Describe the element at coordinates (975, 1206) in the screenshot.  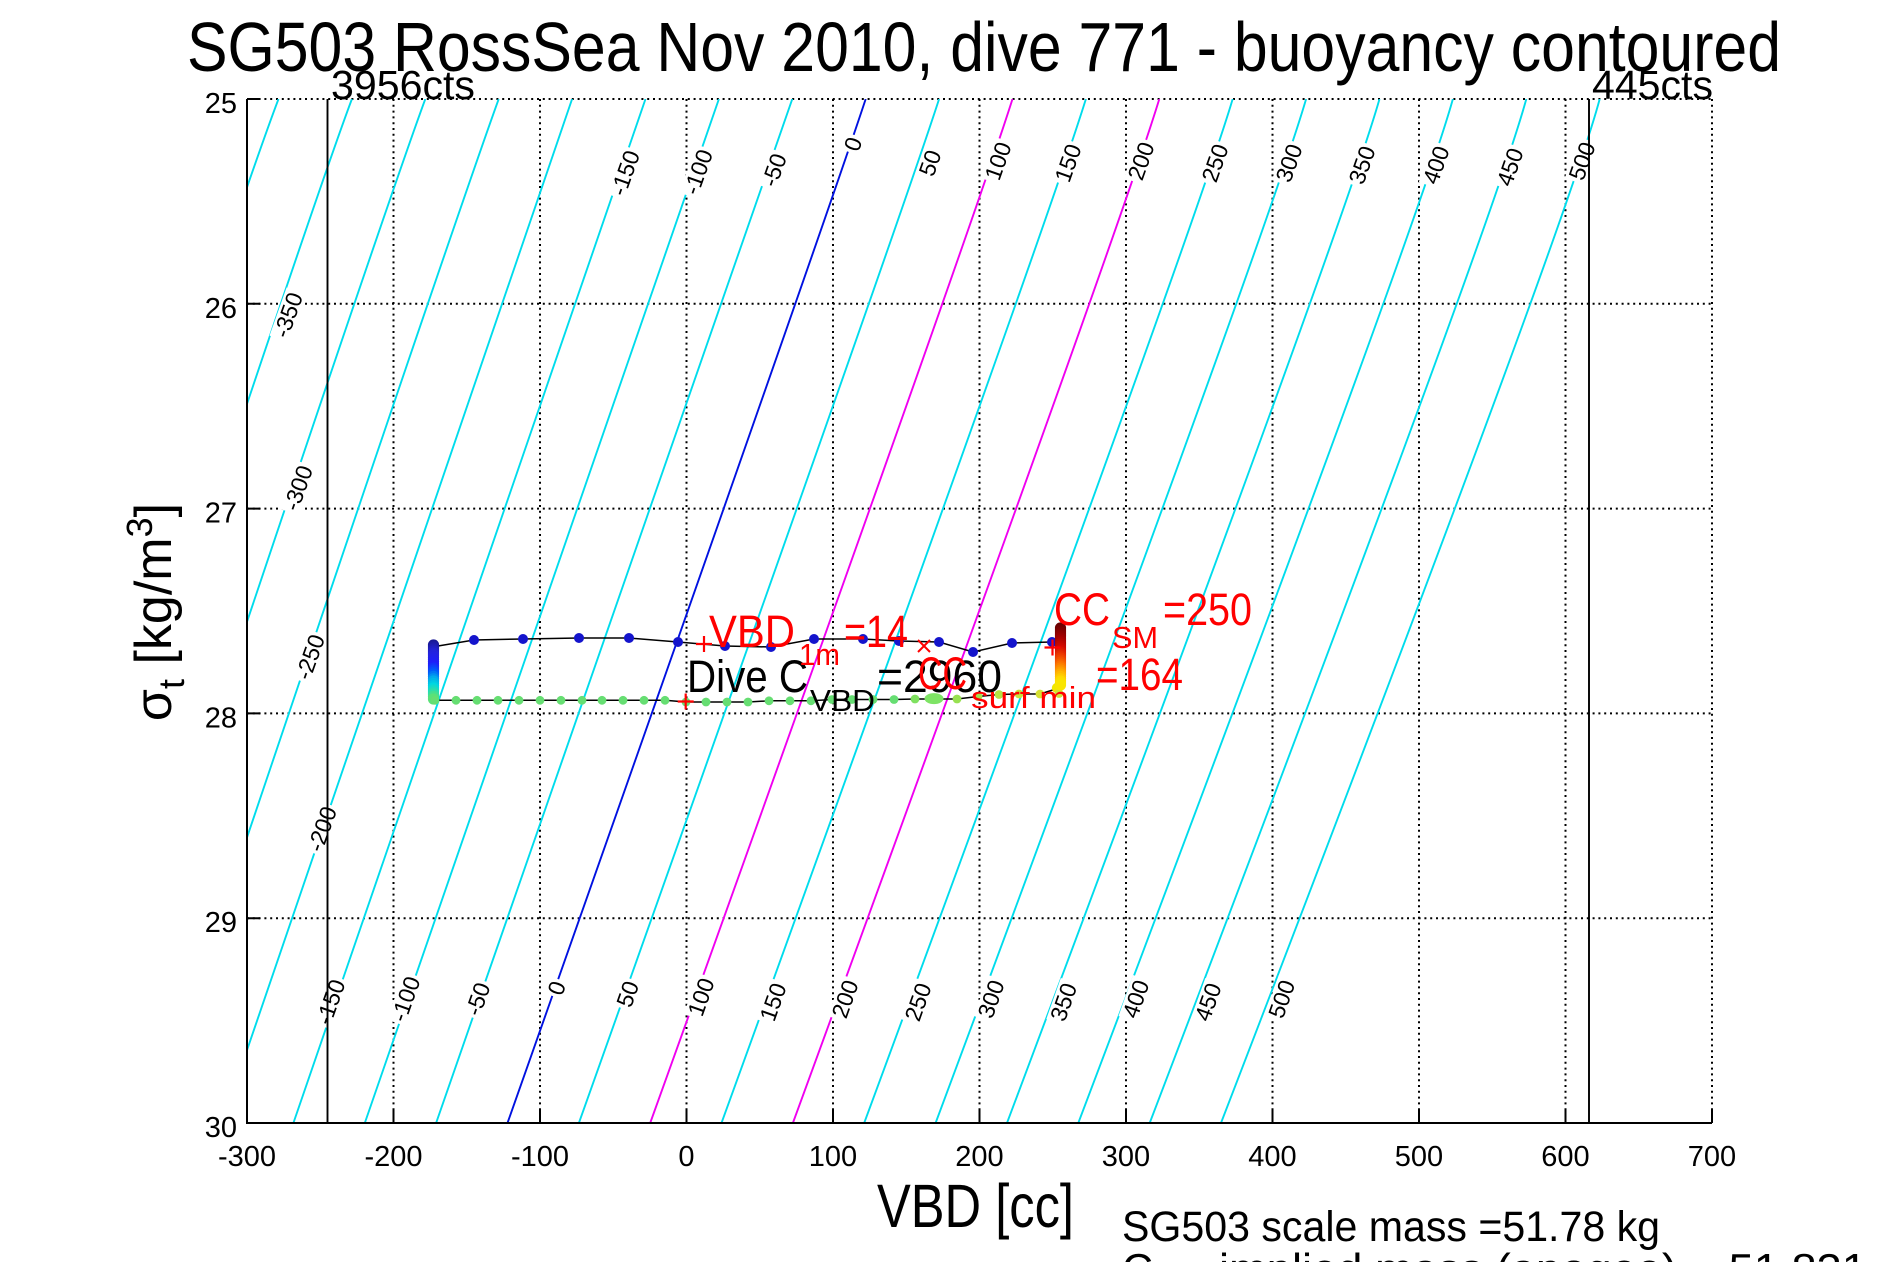
I see `svg-text: VBD [cc]` at that location.